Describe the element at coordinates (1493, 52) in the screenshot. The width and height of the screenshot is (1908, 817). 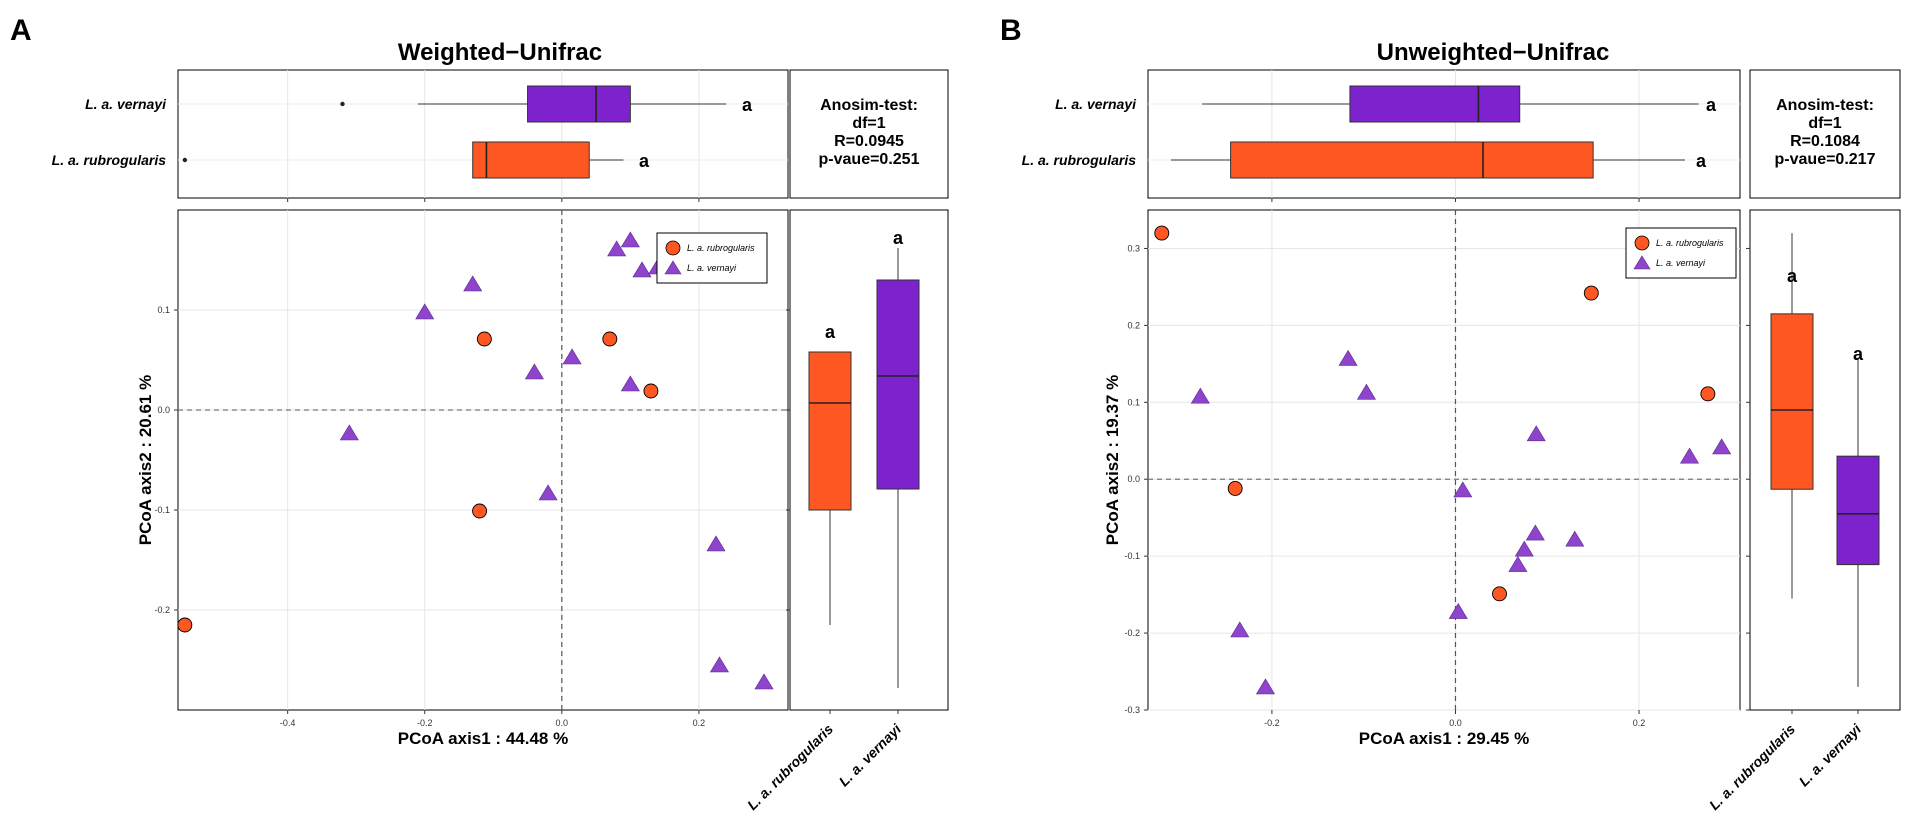
I see `panel-b-title: Unweighted−Unifrac` at that location.